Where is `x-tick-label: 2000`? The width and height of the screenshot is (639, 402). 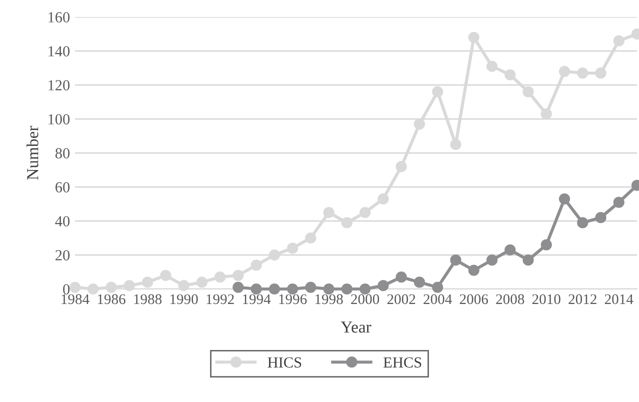 x-tick-label: 2000 is located at coordinates (365, 299).